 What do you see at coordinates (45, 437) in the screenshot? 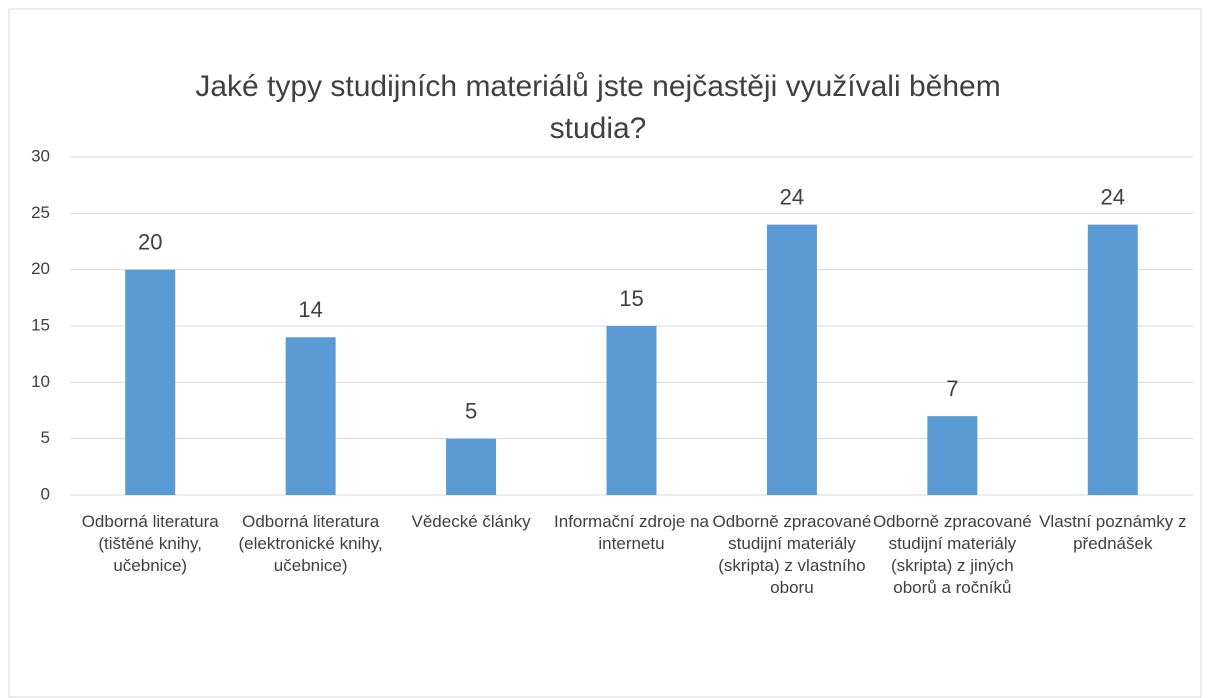
I see `y-tick-label: 5` at bounding box center [45, 437].